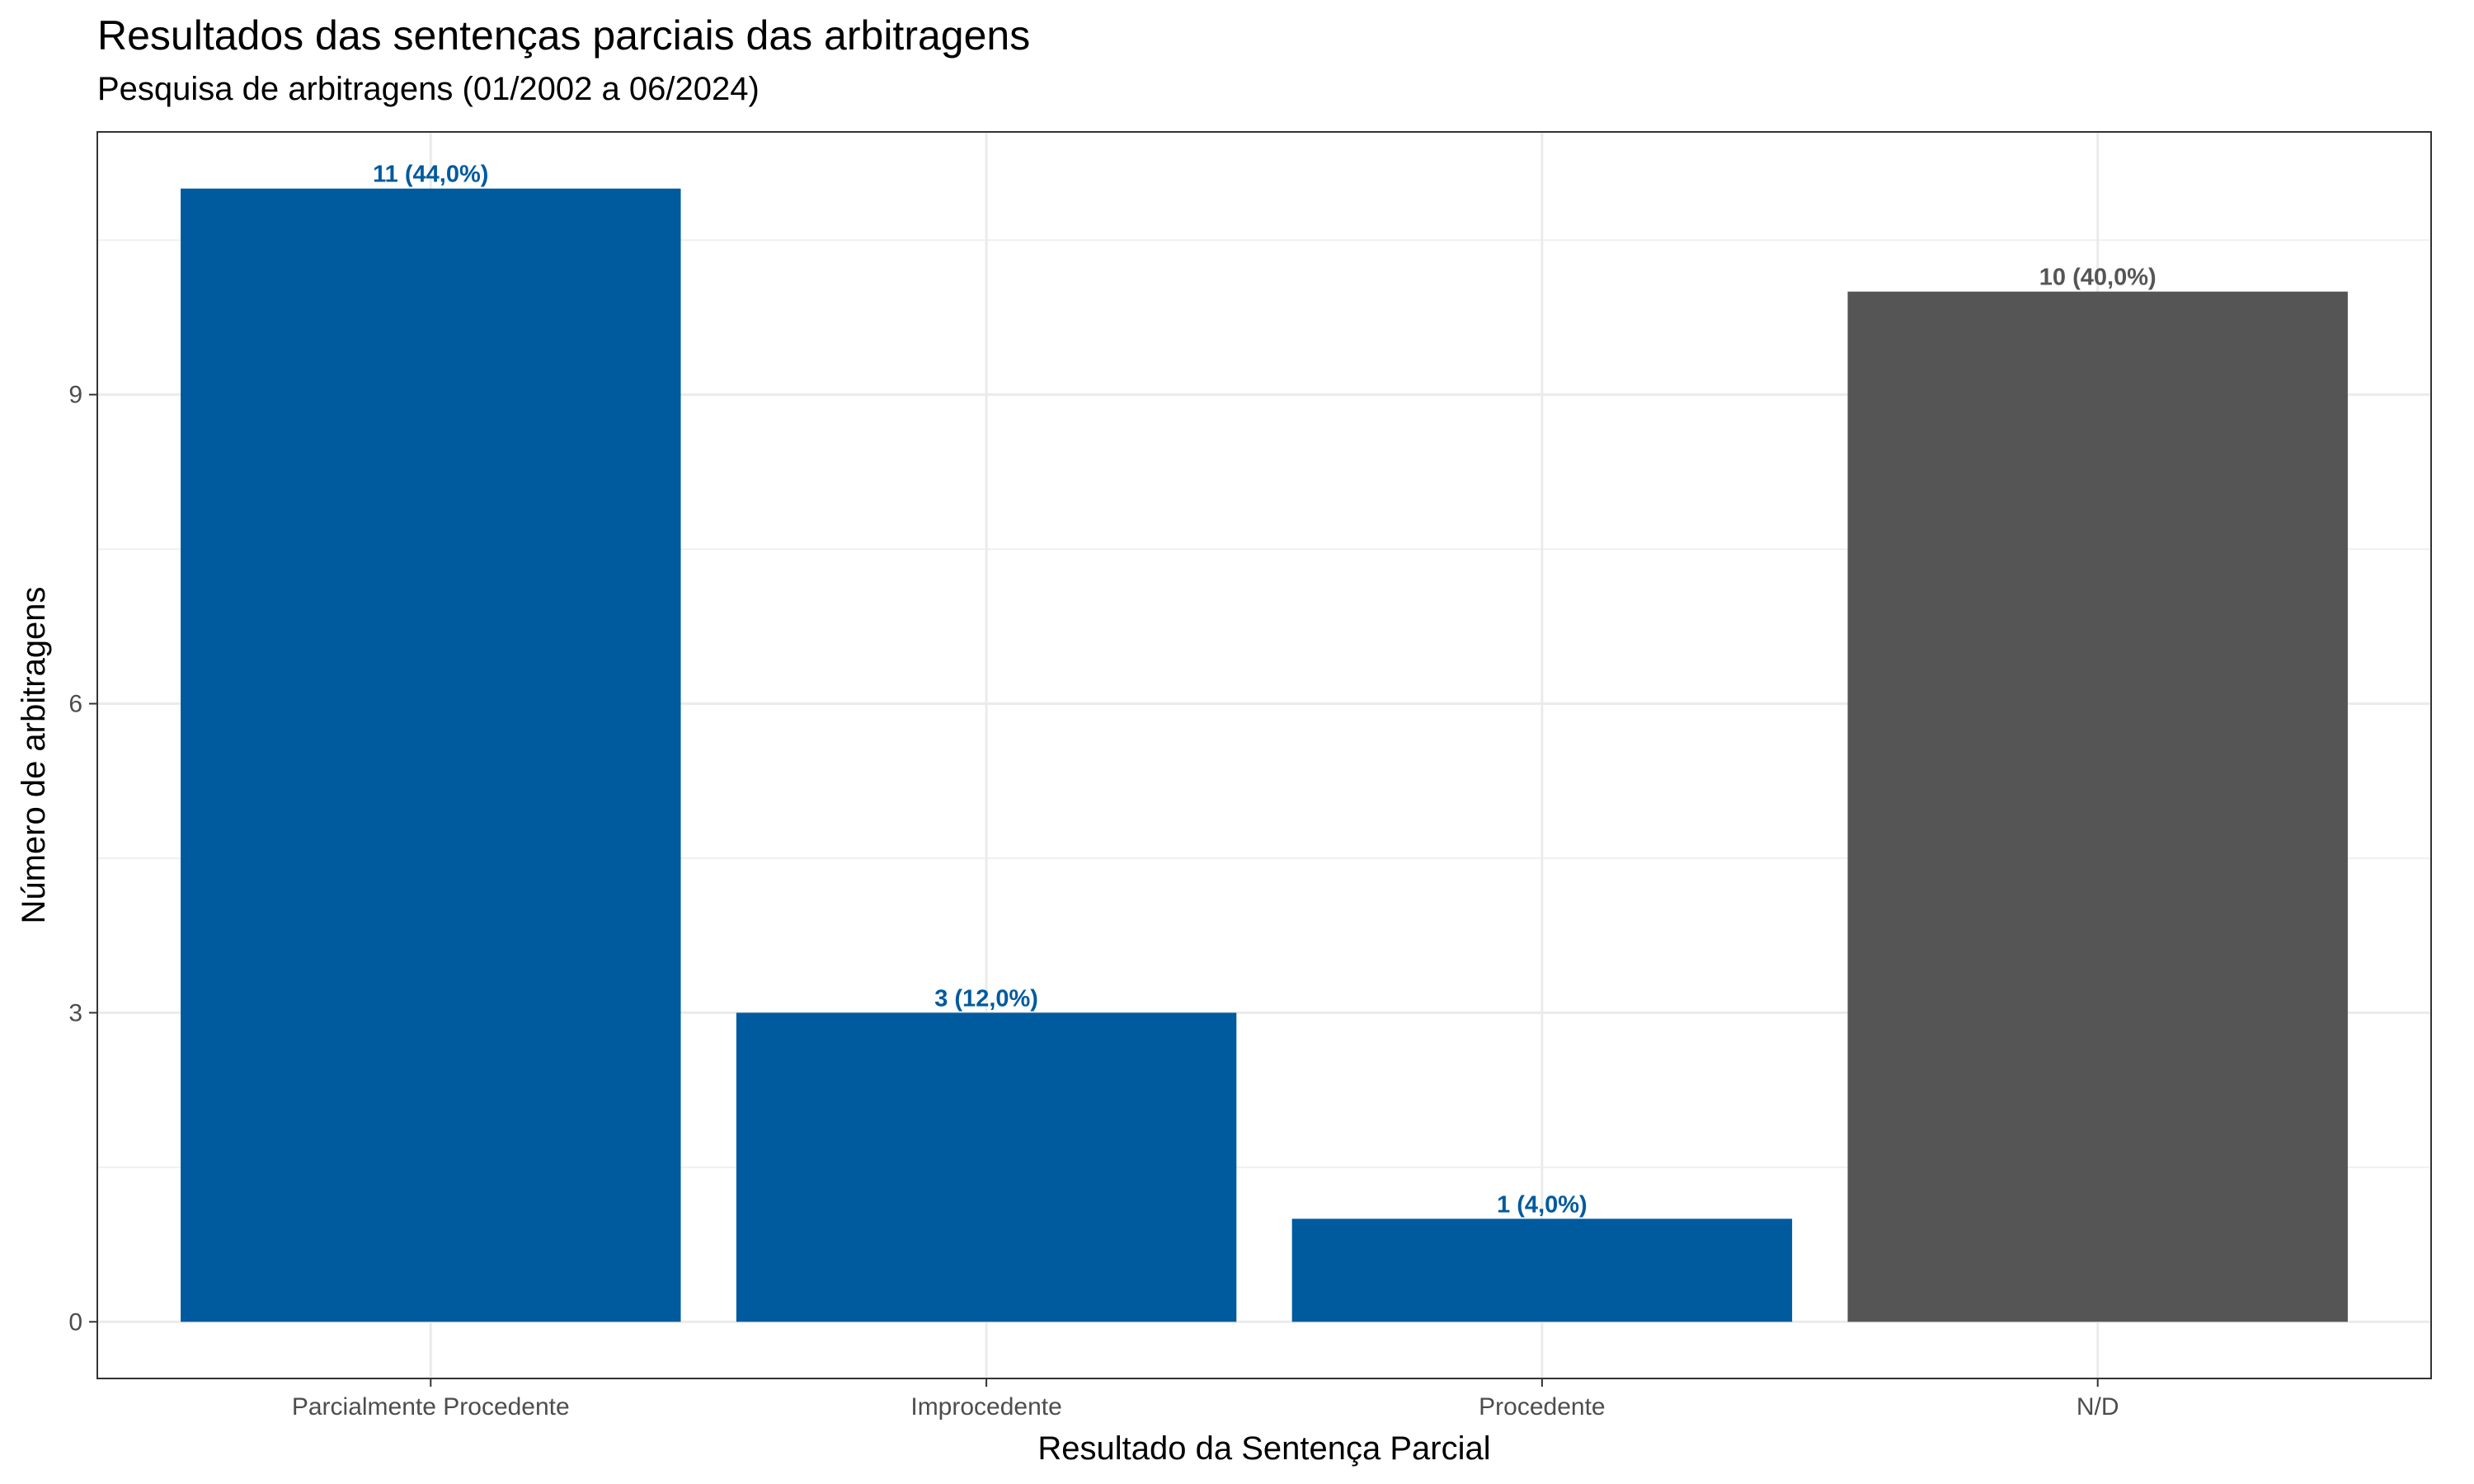  Describe the element at coordinates (985, 1407) in the screenshot. I see `x-tick-label: Improcedente` at that location.